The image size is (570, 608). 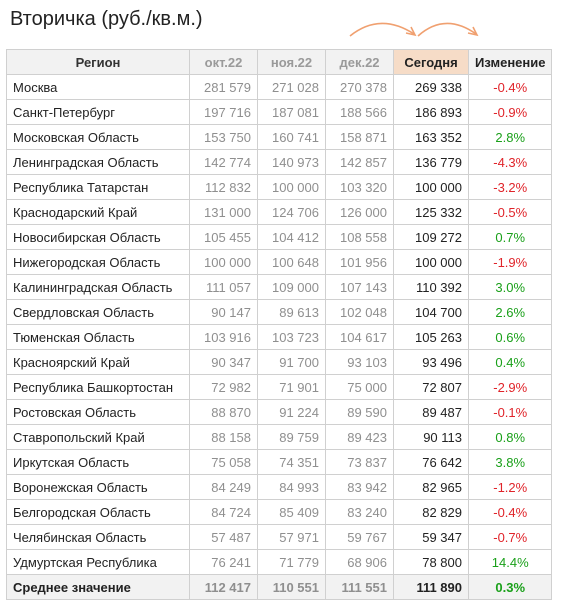 What do you see at coordinates (359, 462) in the screenshot?
I see `dec-cell: 73 837` at bounding box center [359, 462].